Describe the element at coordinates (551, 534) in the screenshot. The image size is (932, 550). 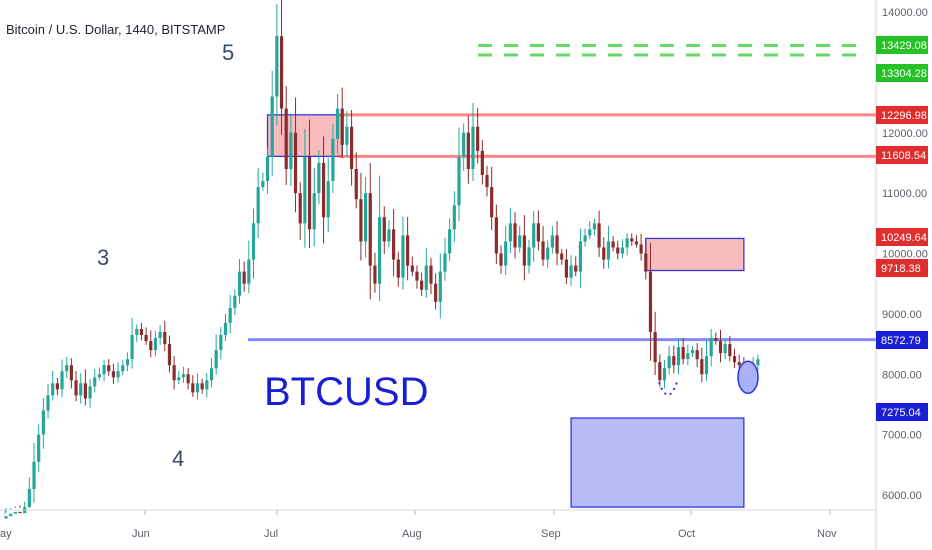
I see `x-tick-label: Sep` at that location.